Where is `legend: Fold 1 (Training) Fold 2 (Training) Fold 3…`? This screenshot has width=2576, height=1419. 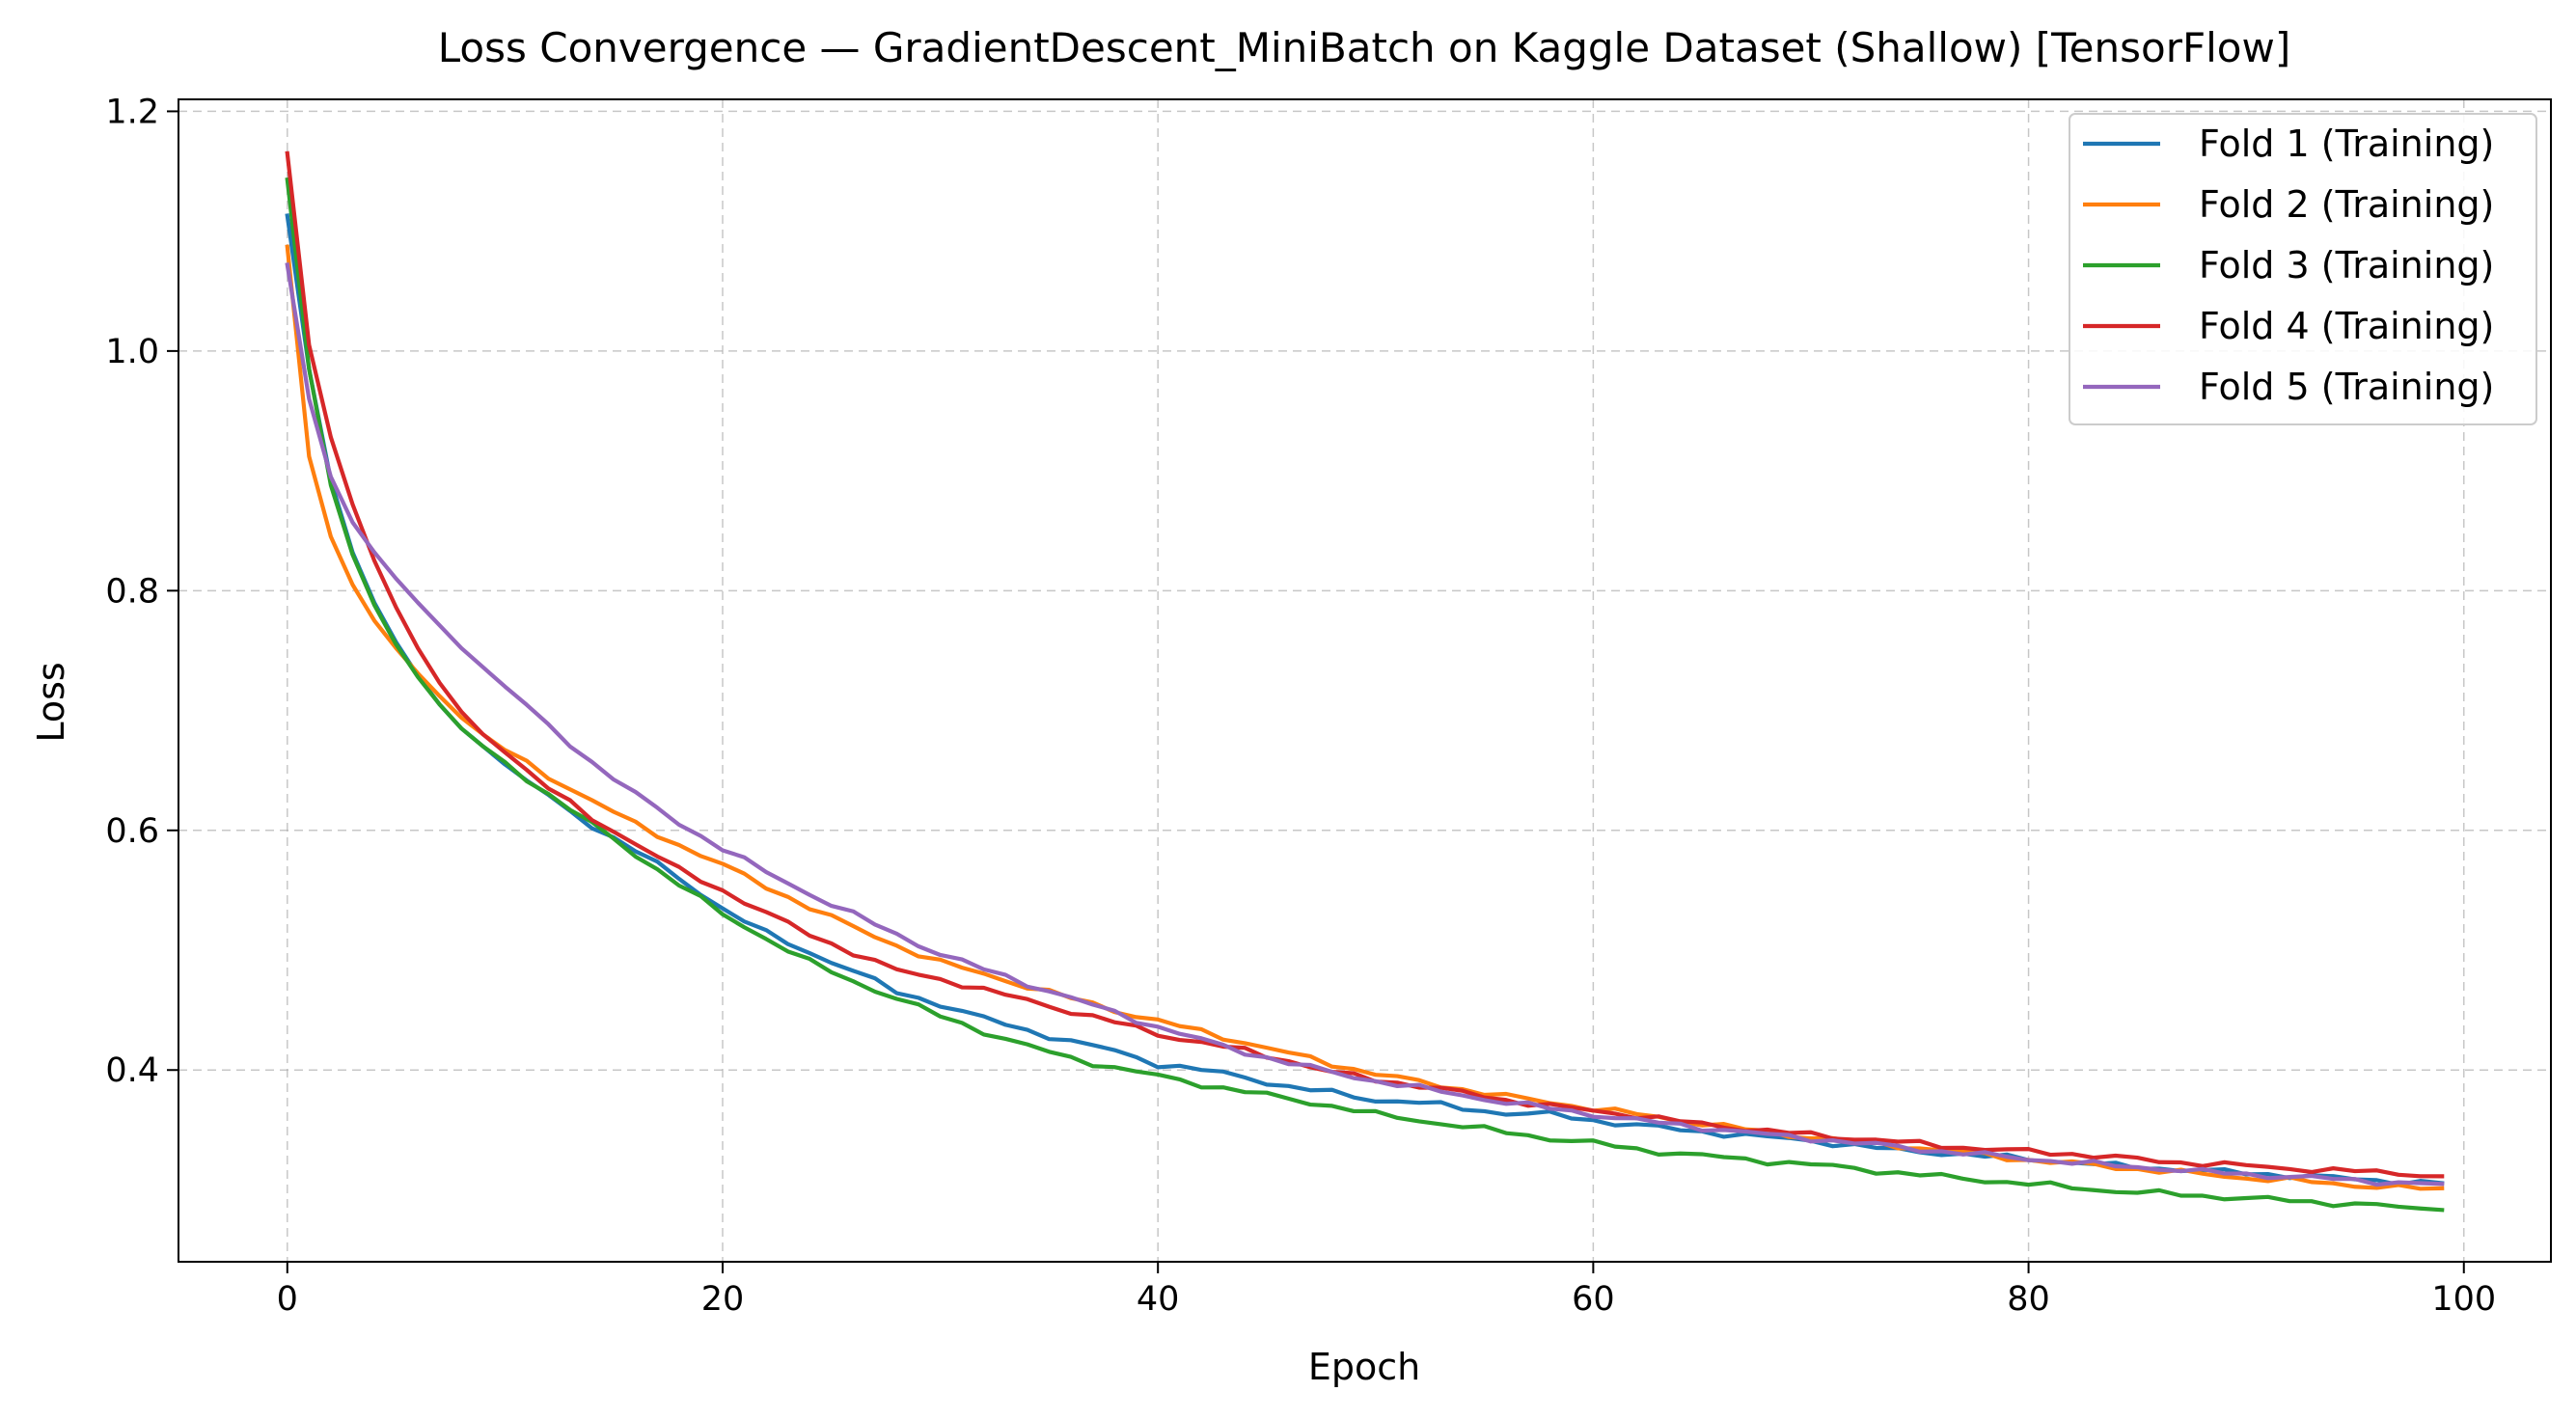 legend: Fold 1 (Training) Fold 2 (Training) Fold 3… is located at coordinates (2303, 269).